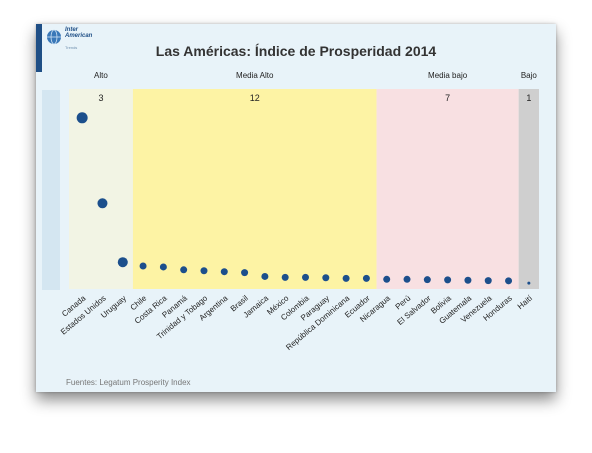 The image size is (592, 453). What do you see at coordinates (101, 75) in the screenshot?
I see `group-label: Alto` at bounding box center [101, 75].